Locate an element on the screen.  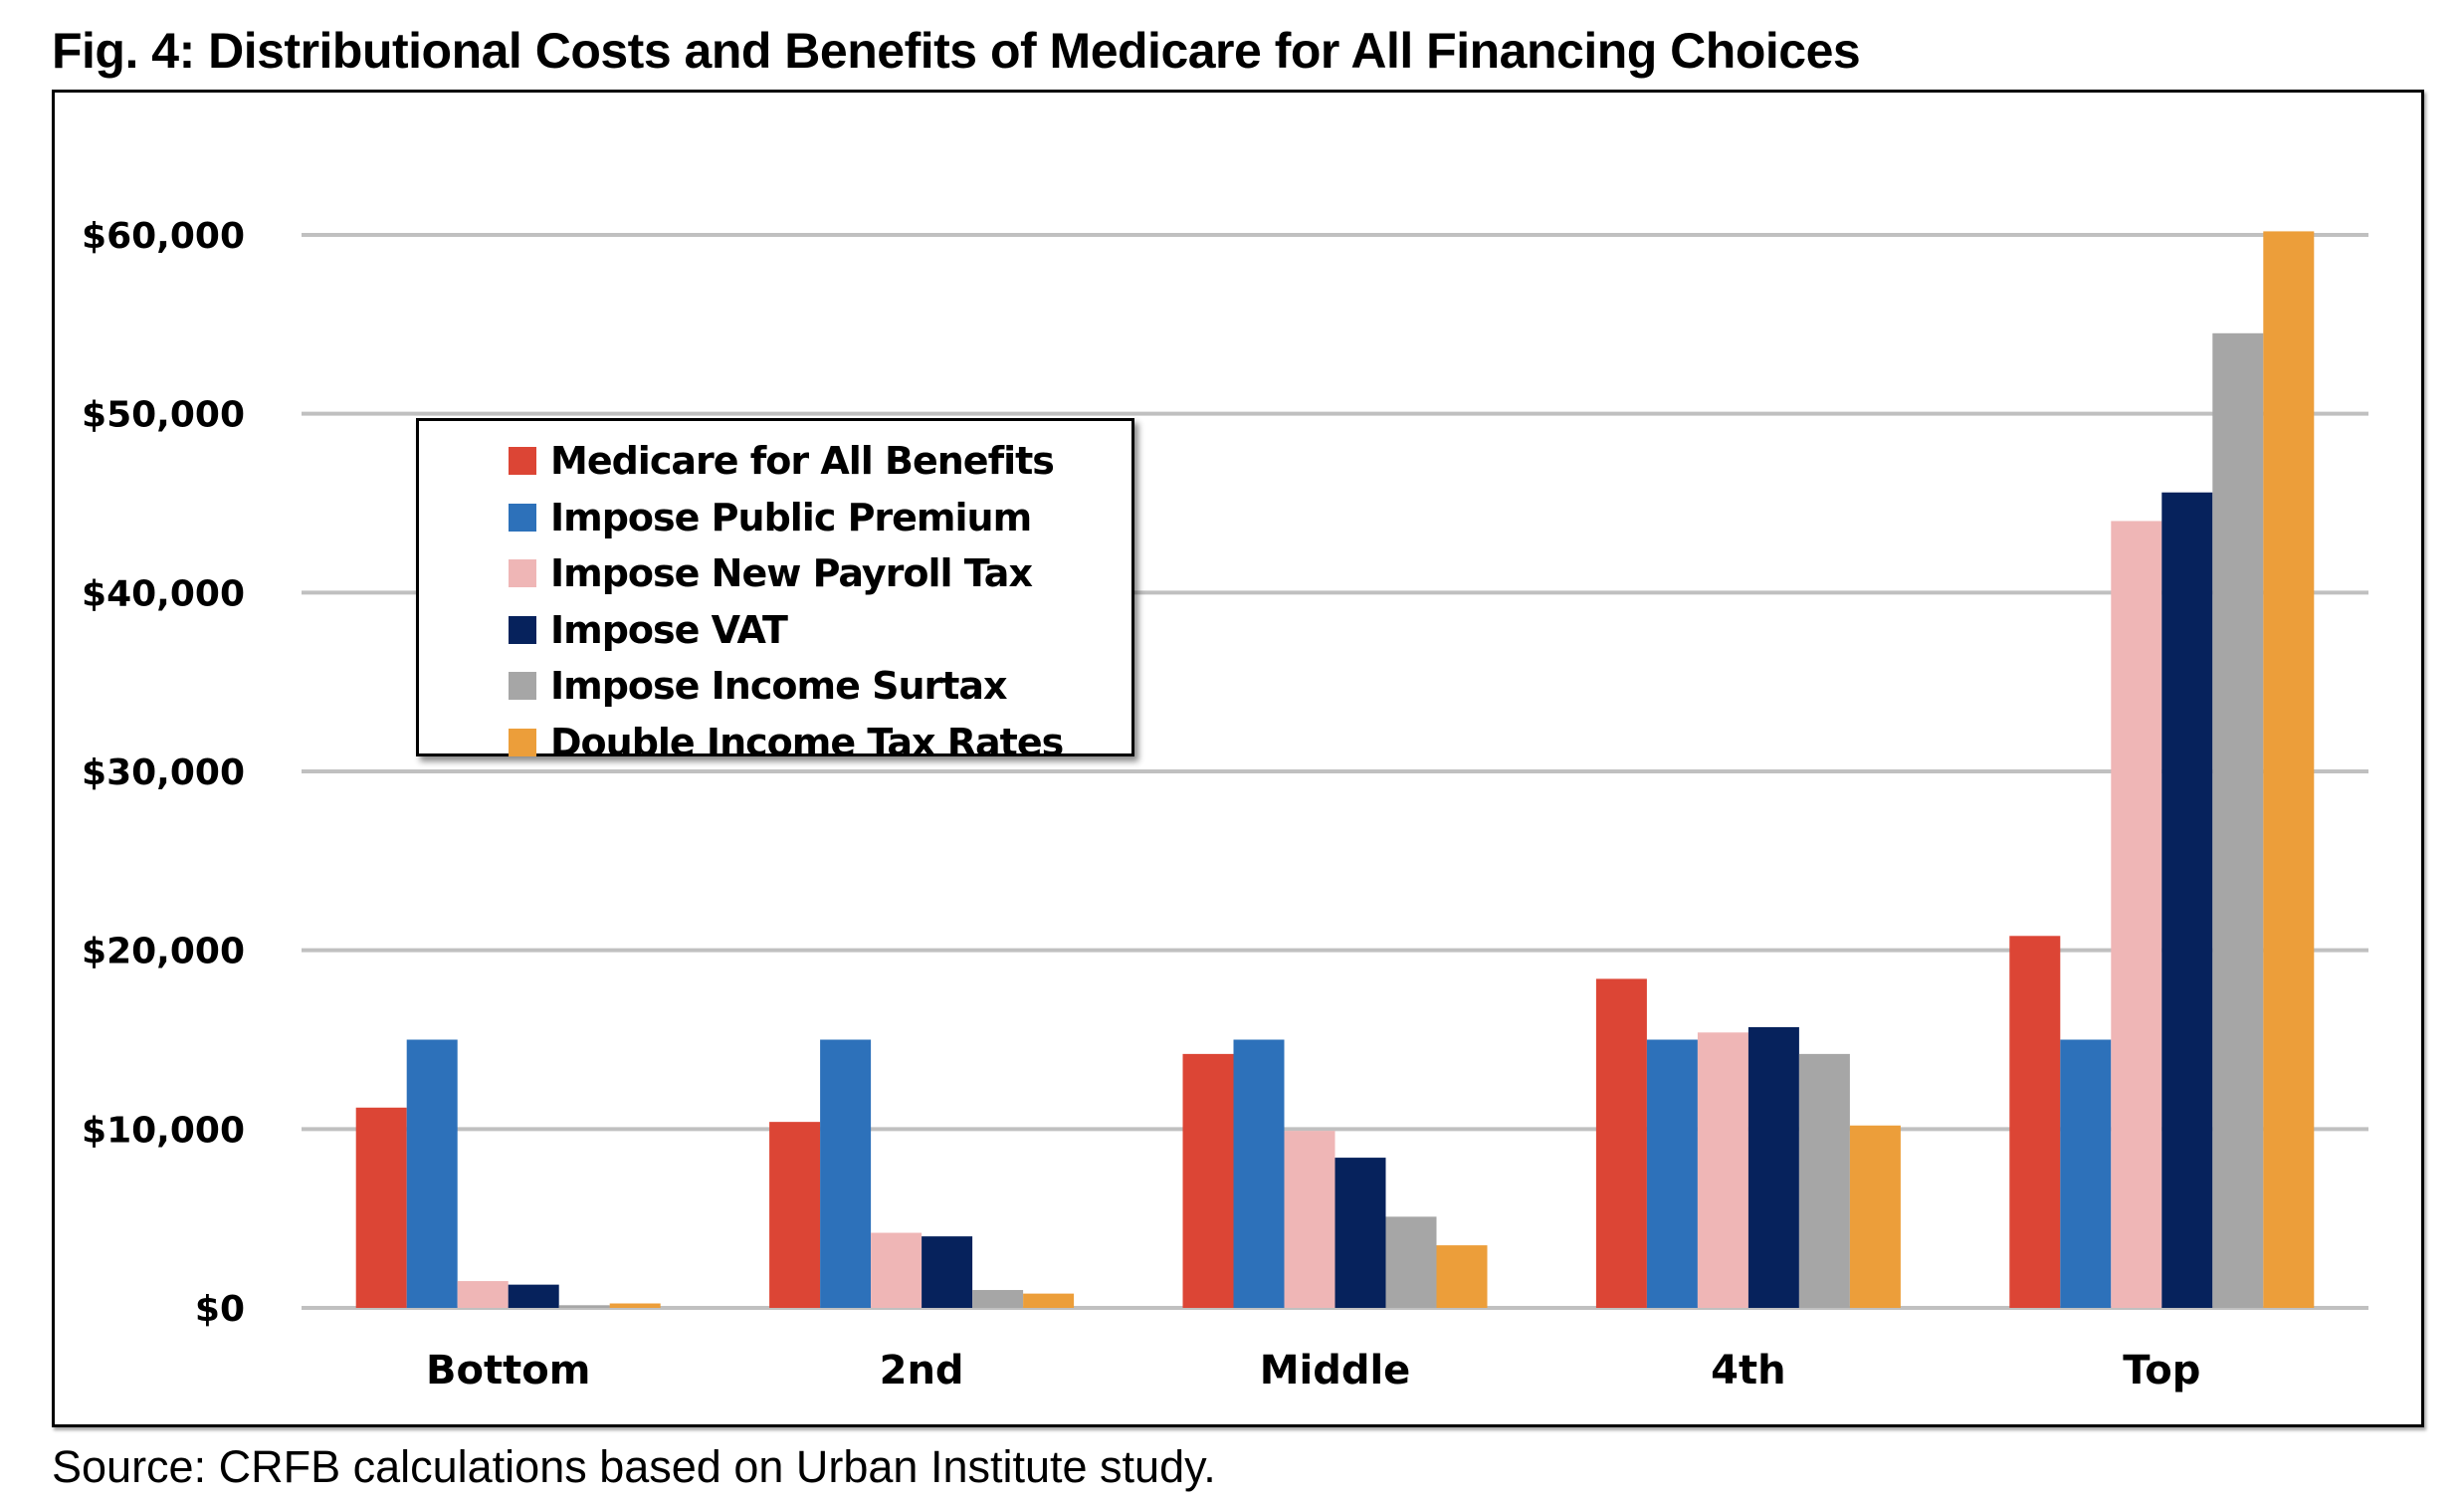
bar-medicare-for-all-benefits-2nd is located at coordinates (795, 1215).